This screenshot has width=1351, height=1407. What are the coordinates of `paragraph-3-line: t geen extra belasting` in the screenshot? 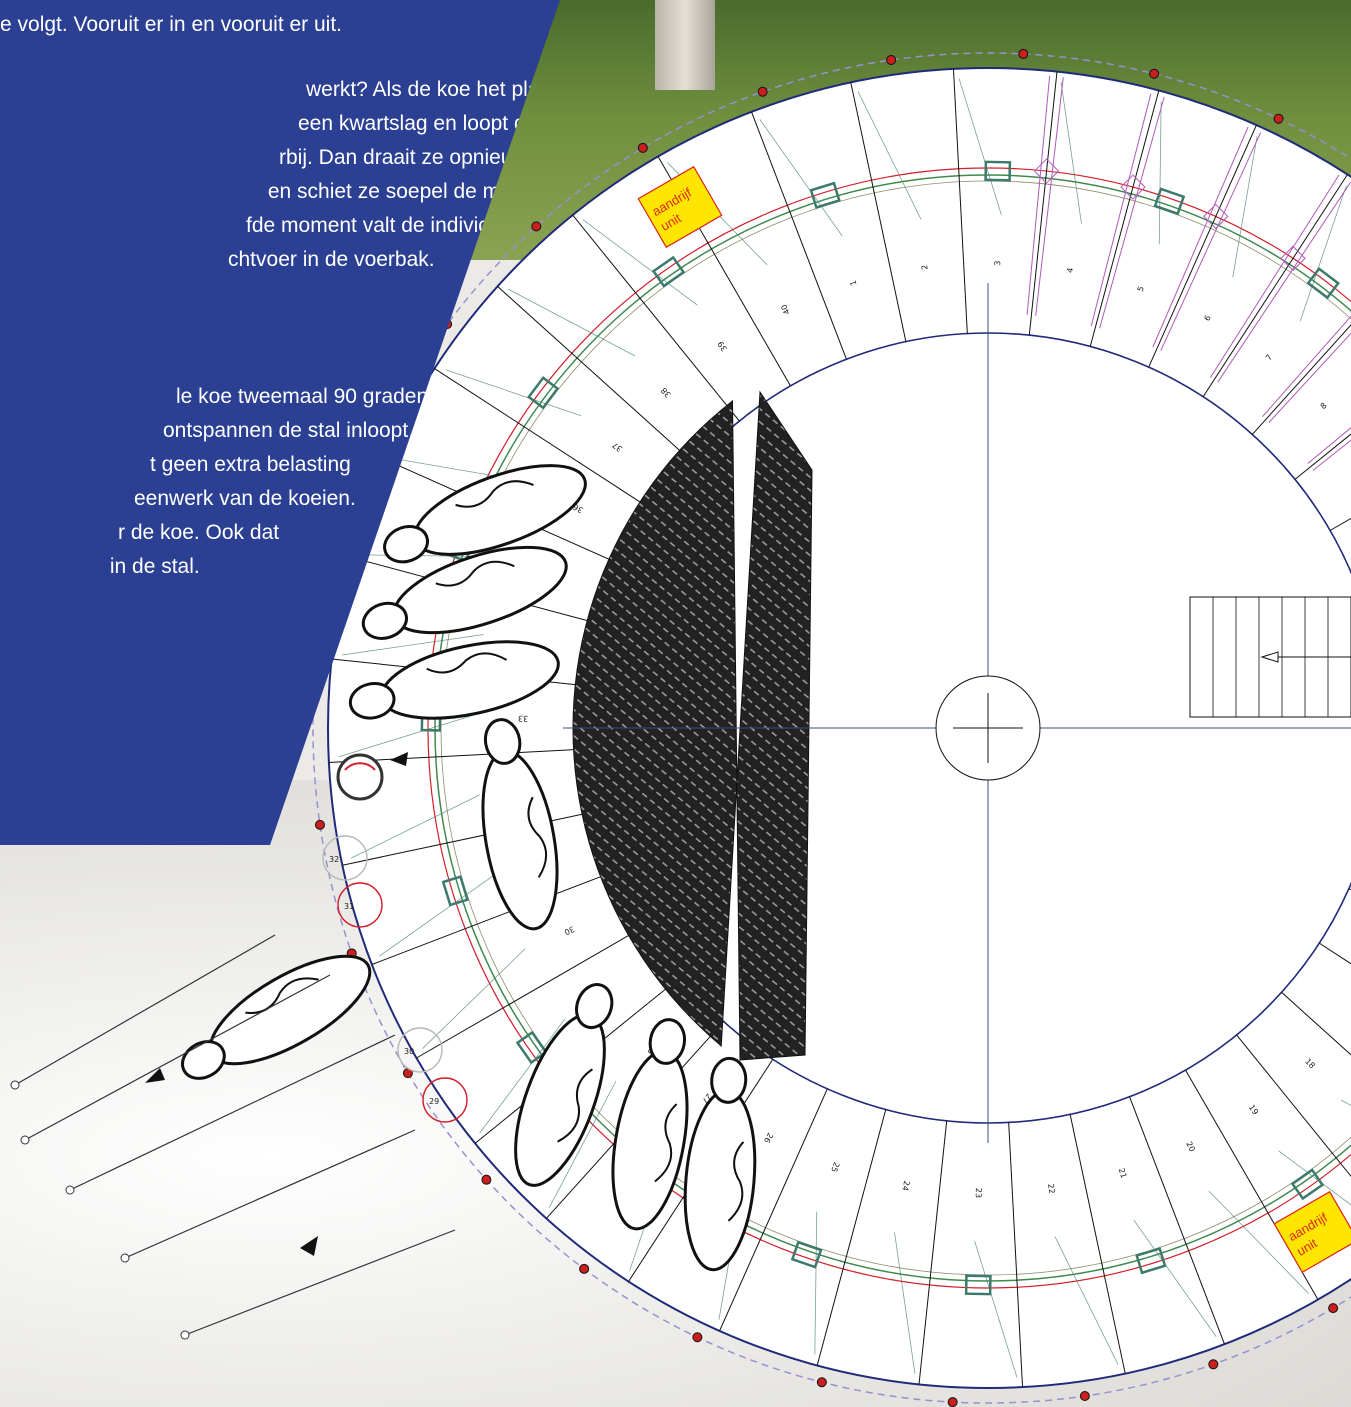 It's located at (250, 464).